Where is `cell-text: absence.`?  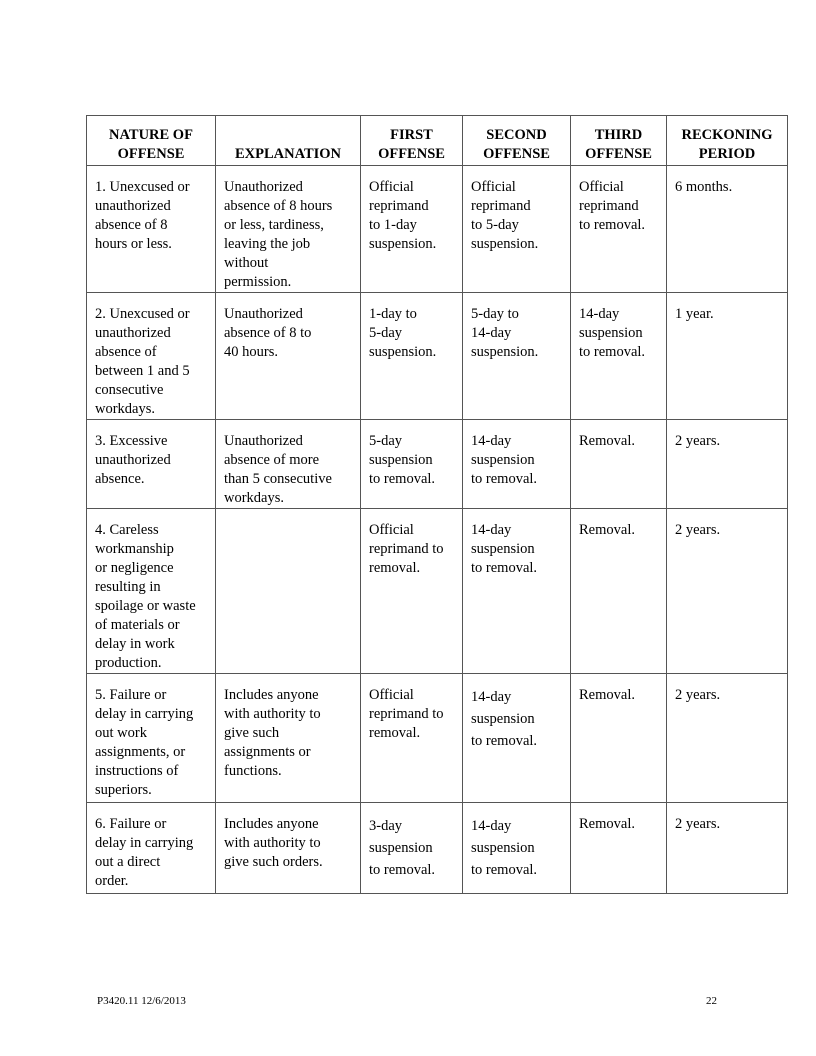 cell-text: absence. is located at coordinates (120, 479).